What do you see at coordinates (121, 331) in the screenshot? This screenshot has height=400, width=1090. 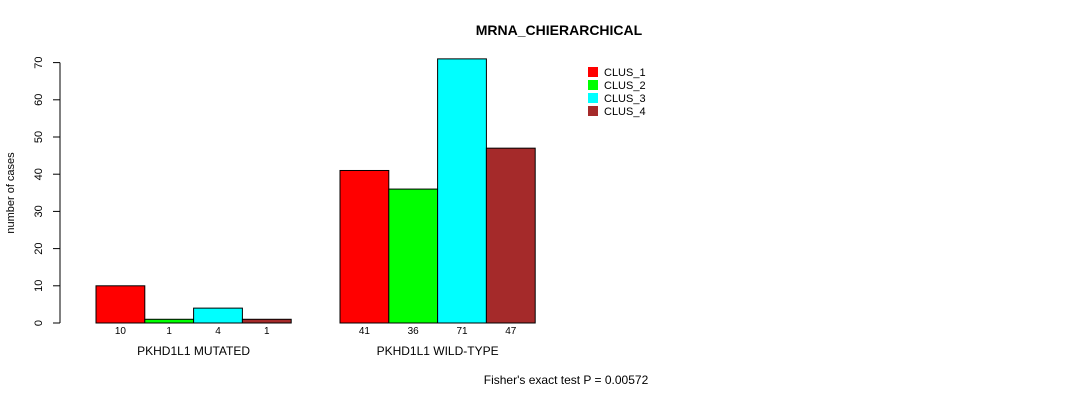 I see `count-label-clus_1-group-1: 10` at bounding box center [121, 331].